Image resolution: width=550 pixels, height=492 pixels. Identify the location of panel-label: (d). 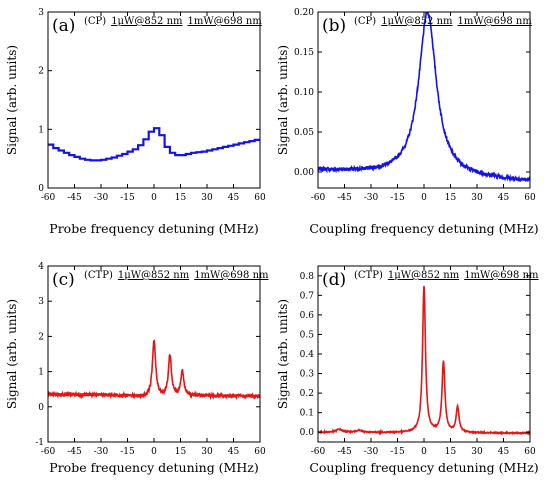
(334, 280).